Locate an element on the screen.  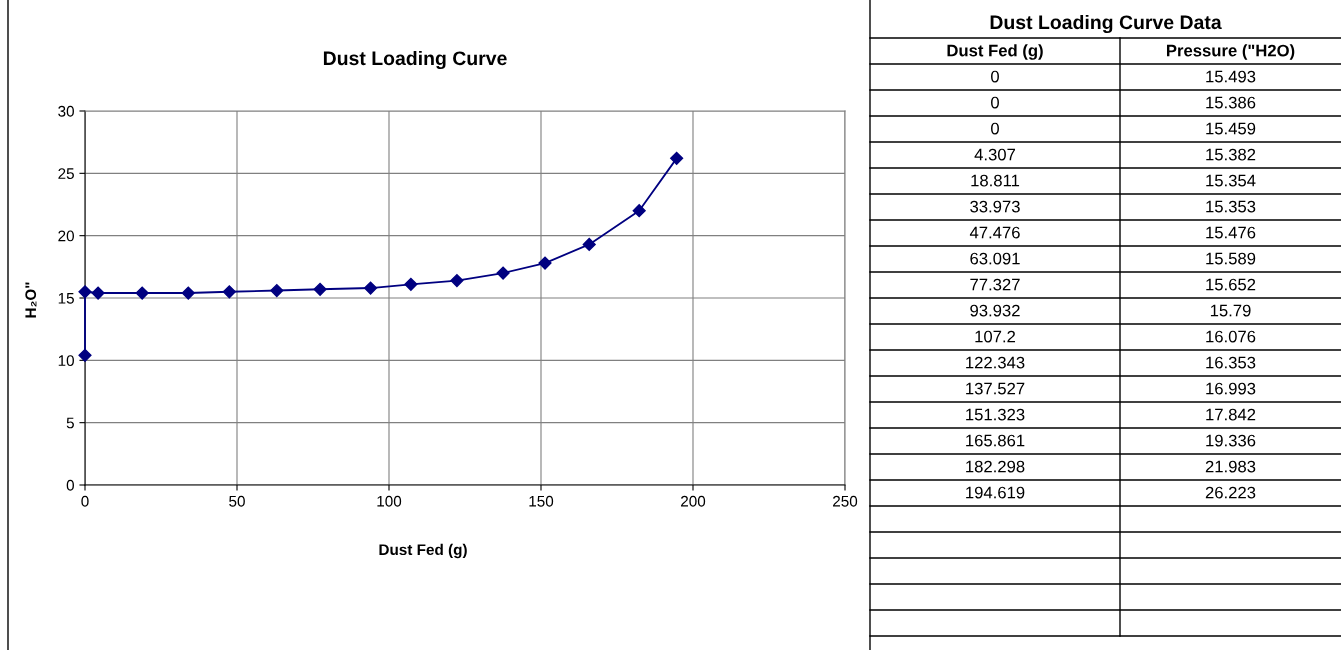
chart-title: Dust Loading Curve is located at coordinates (415, 60).